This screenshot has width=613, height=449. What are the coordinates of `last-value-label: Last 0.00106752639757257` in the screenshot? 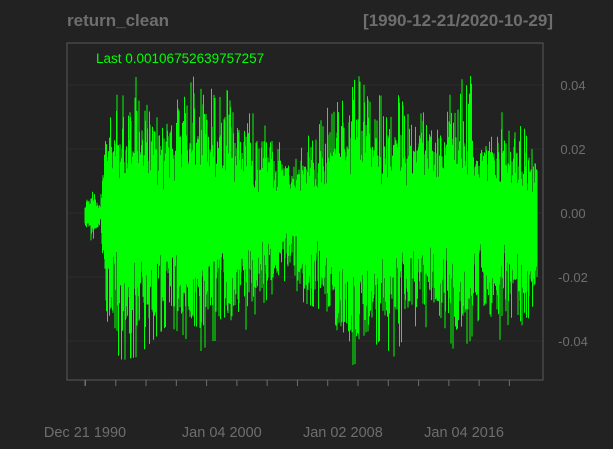 It's located at (180, 58).